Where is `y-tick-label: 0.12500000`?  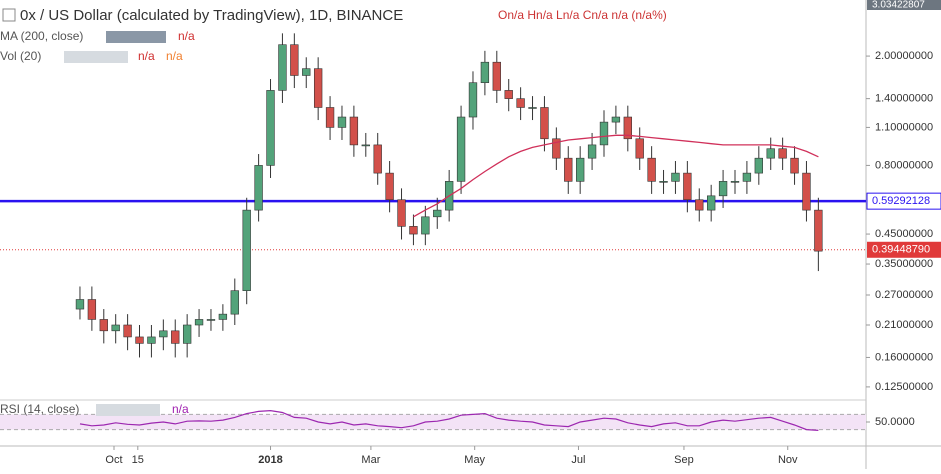 y-tick-label: 0.12500000 is located at coordinates (904, 387).